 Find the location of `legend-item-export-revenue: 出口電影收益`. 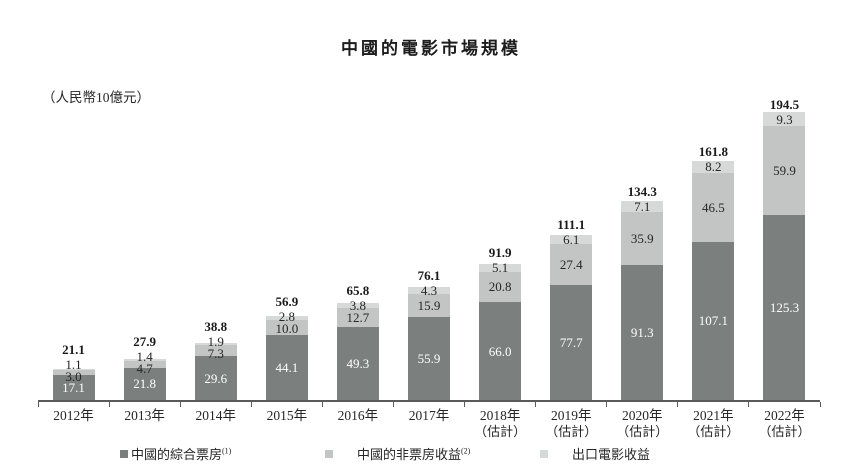

legend-item-export-revenue: 出口電影收益 is located at coordinates (595, 453).